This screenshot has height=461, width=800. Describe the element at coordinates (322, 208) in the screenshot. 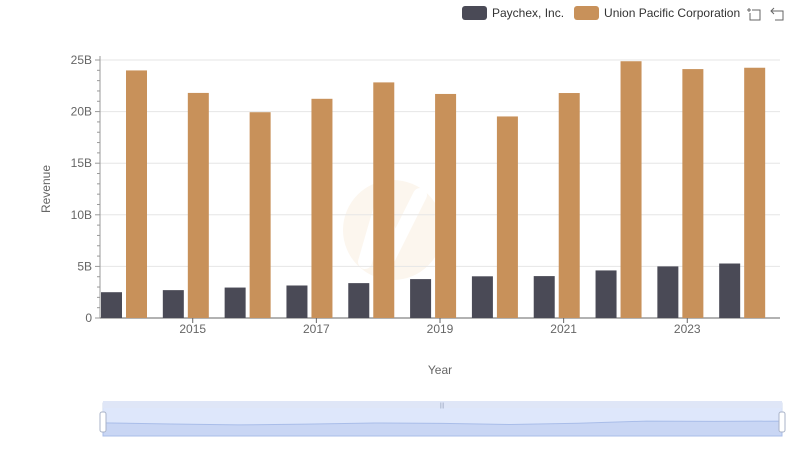

I see `bar-union-pacific-2017` at that location.